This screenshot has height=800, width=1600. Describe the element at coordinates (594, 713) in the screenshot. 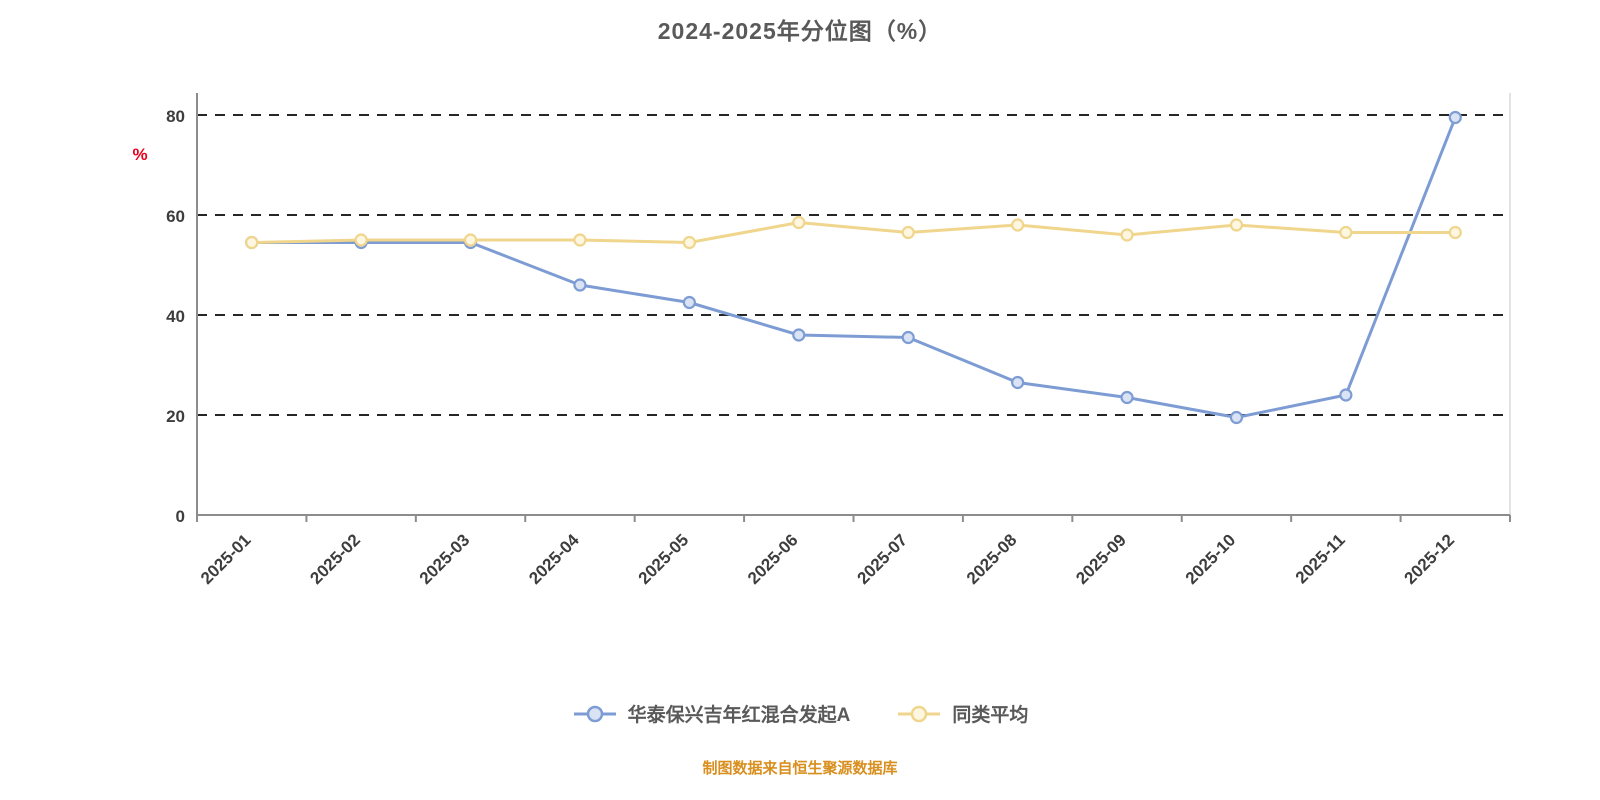

I see `fund-line-marker-icon` at that location.